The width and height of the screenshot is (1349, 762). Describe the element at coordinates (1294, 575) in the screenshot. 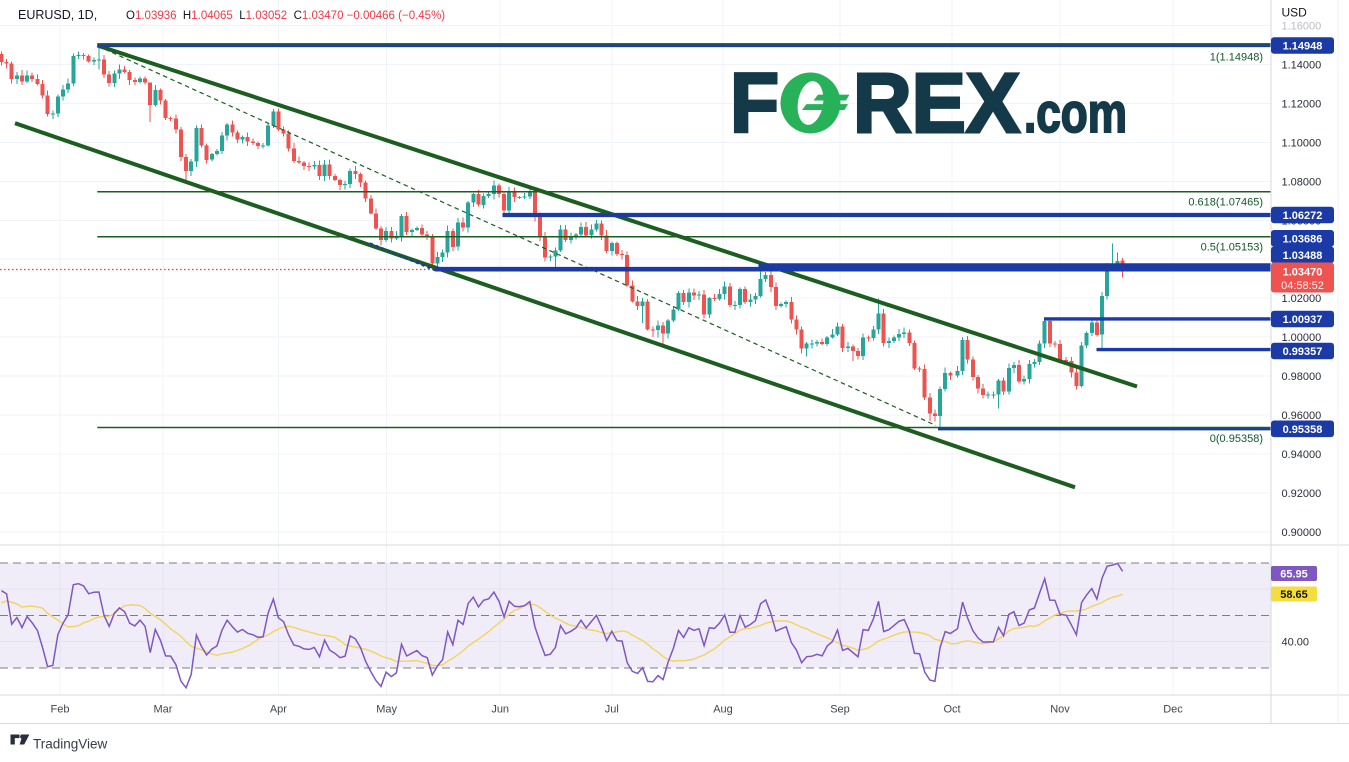

I see `svg-text: 65.95` at that location.